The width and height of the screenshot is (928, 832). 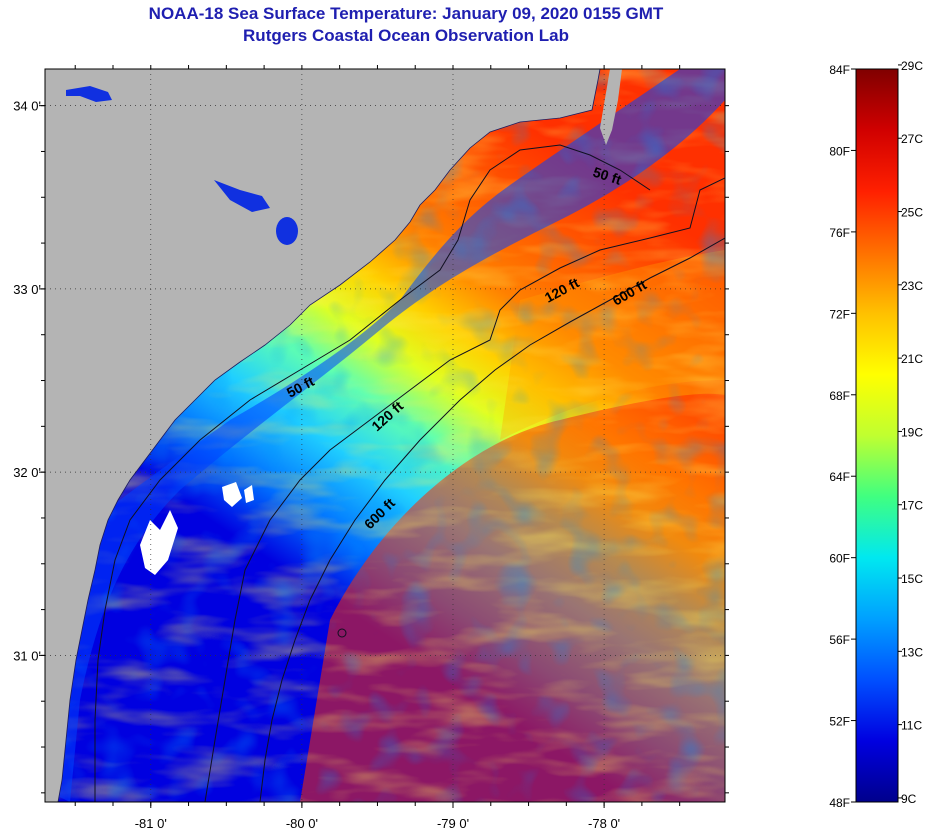 I want to click on land-area-cape, so click(x=611, y=107).